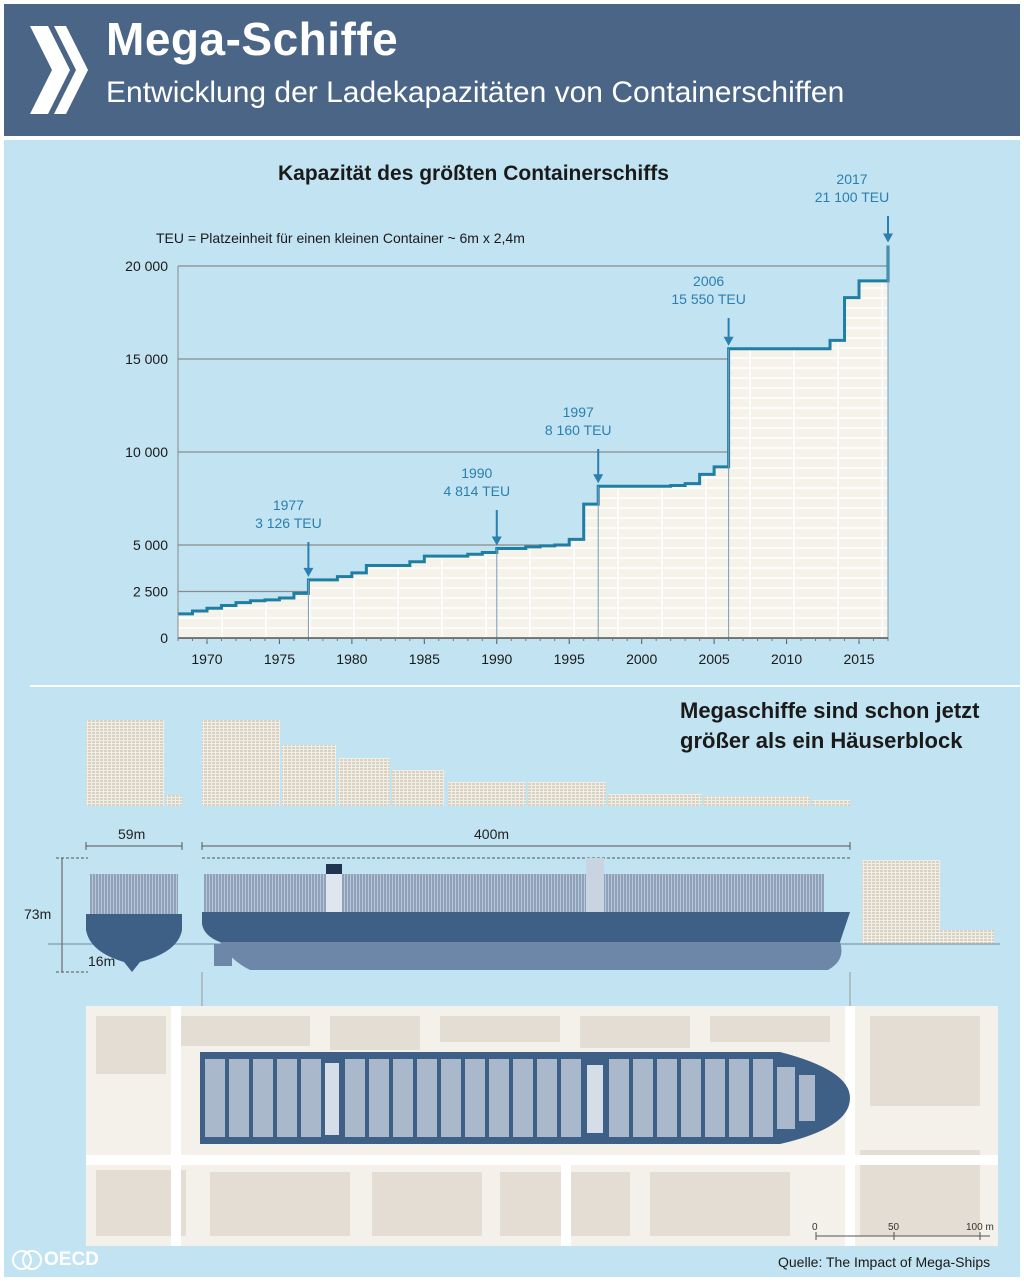 Image resolution: width=1024 pixels, height=1281 pixels. Describe the element at coordinates (146, 266) in the screenshot. I see `y-tick-label: 20 000` at that location.